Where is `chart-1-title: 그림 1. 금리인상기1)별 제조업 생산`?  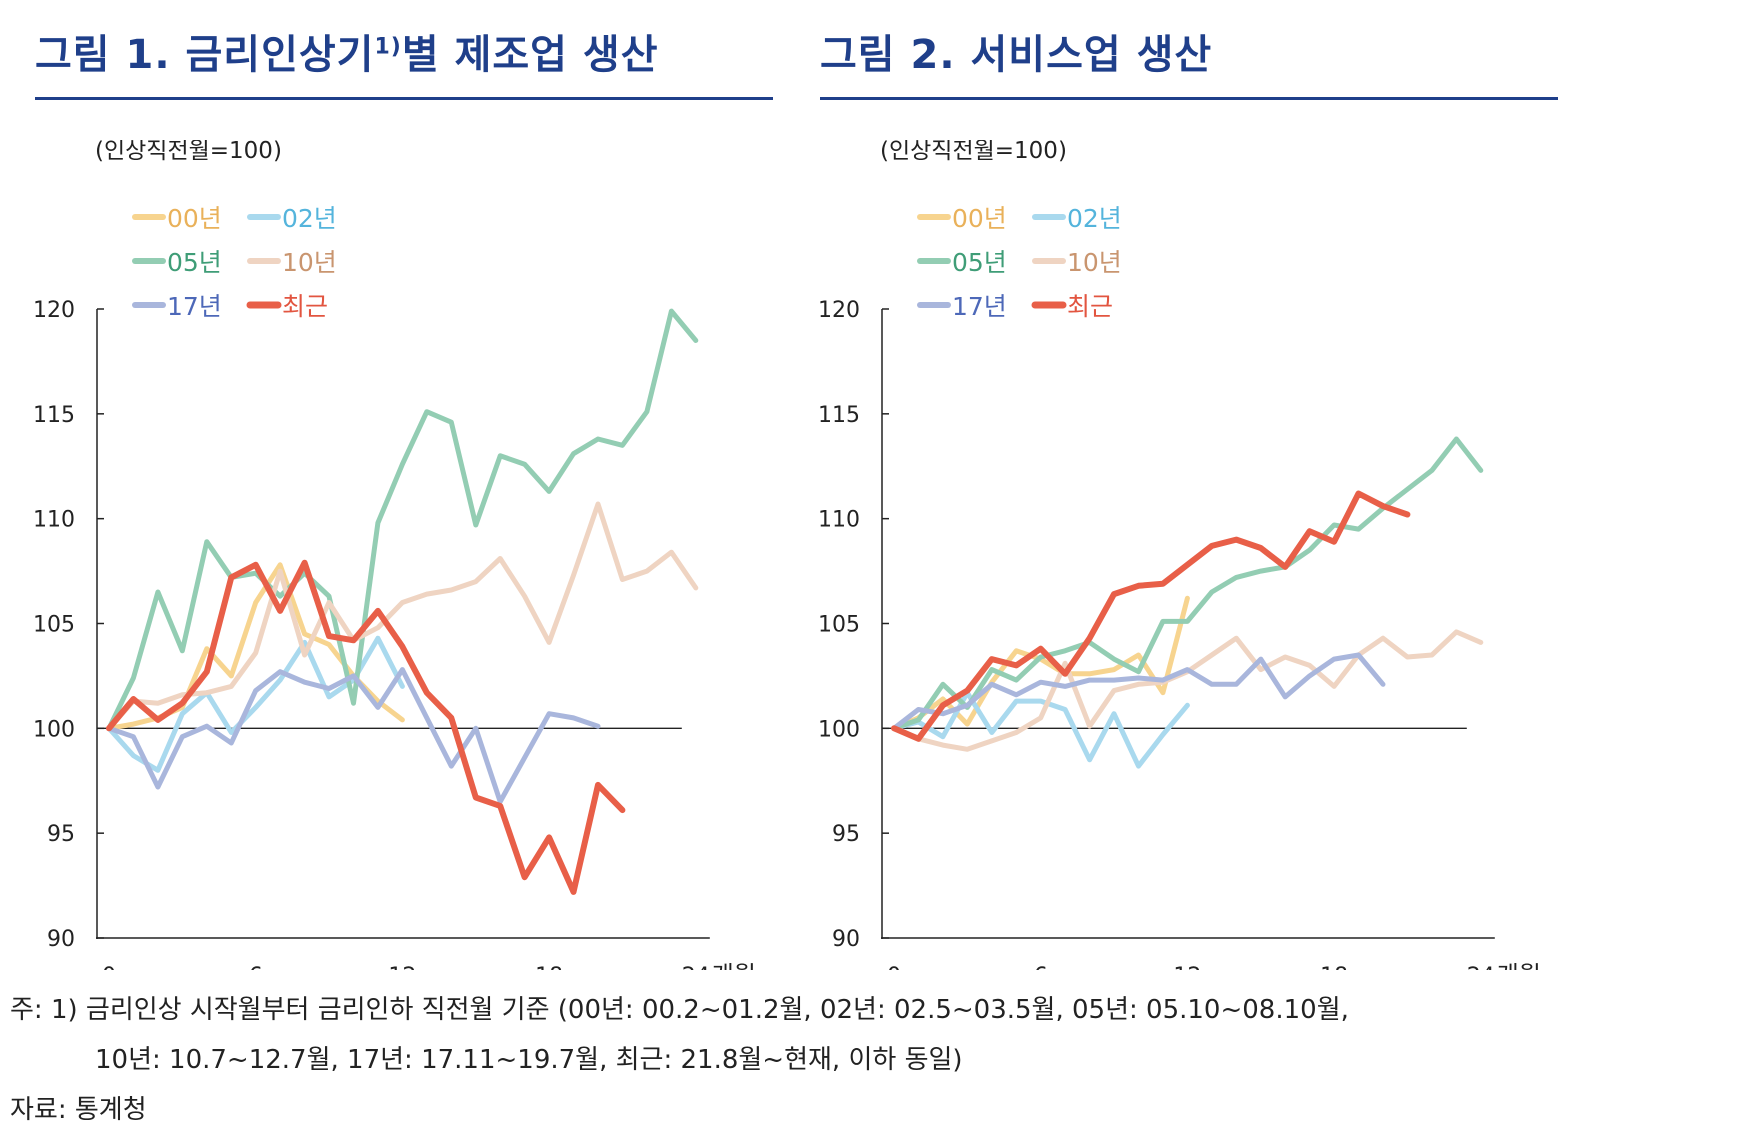
chart-1-title: 그림 1. 금리인상기1)별 제조업 생산 is located at coordinates (347, 55).